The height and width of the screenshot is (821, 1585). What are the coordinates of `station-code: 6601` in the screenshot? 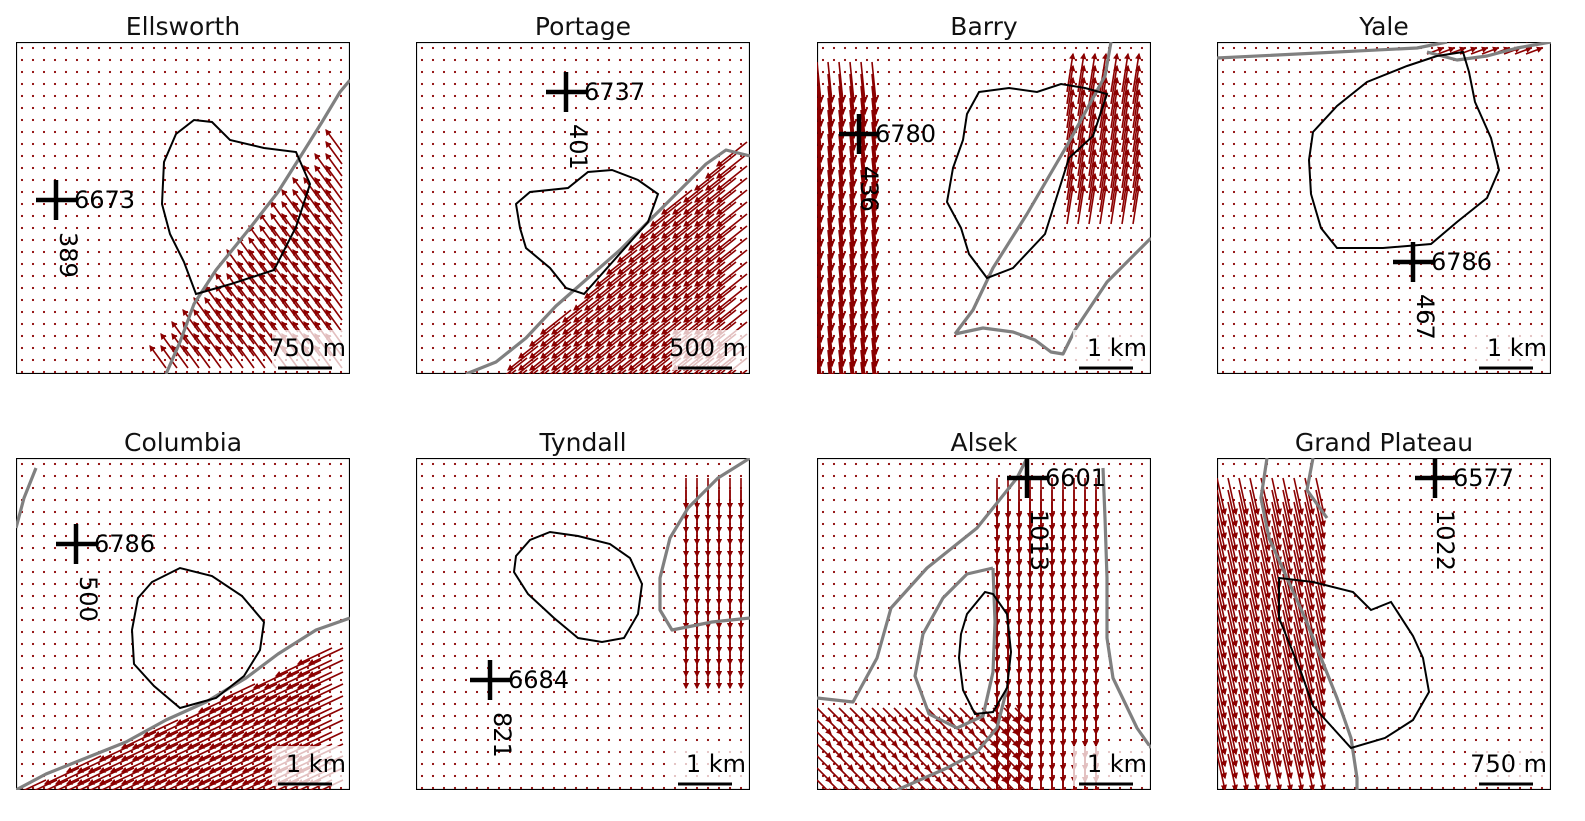 It's located at (1075, 478).